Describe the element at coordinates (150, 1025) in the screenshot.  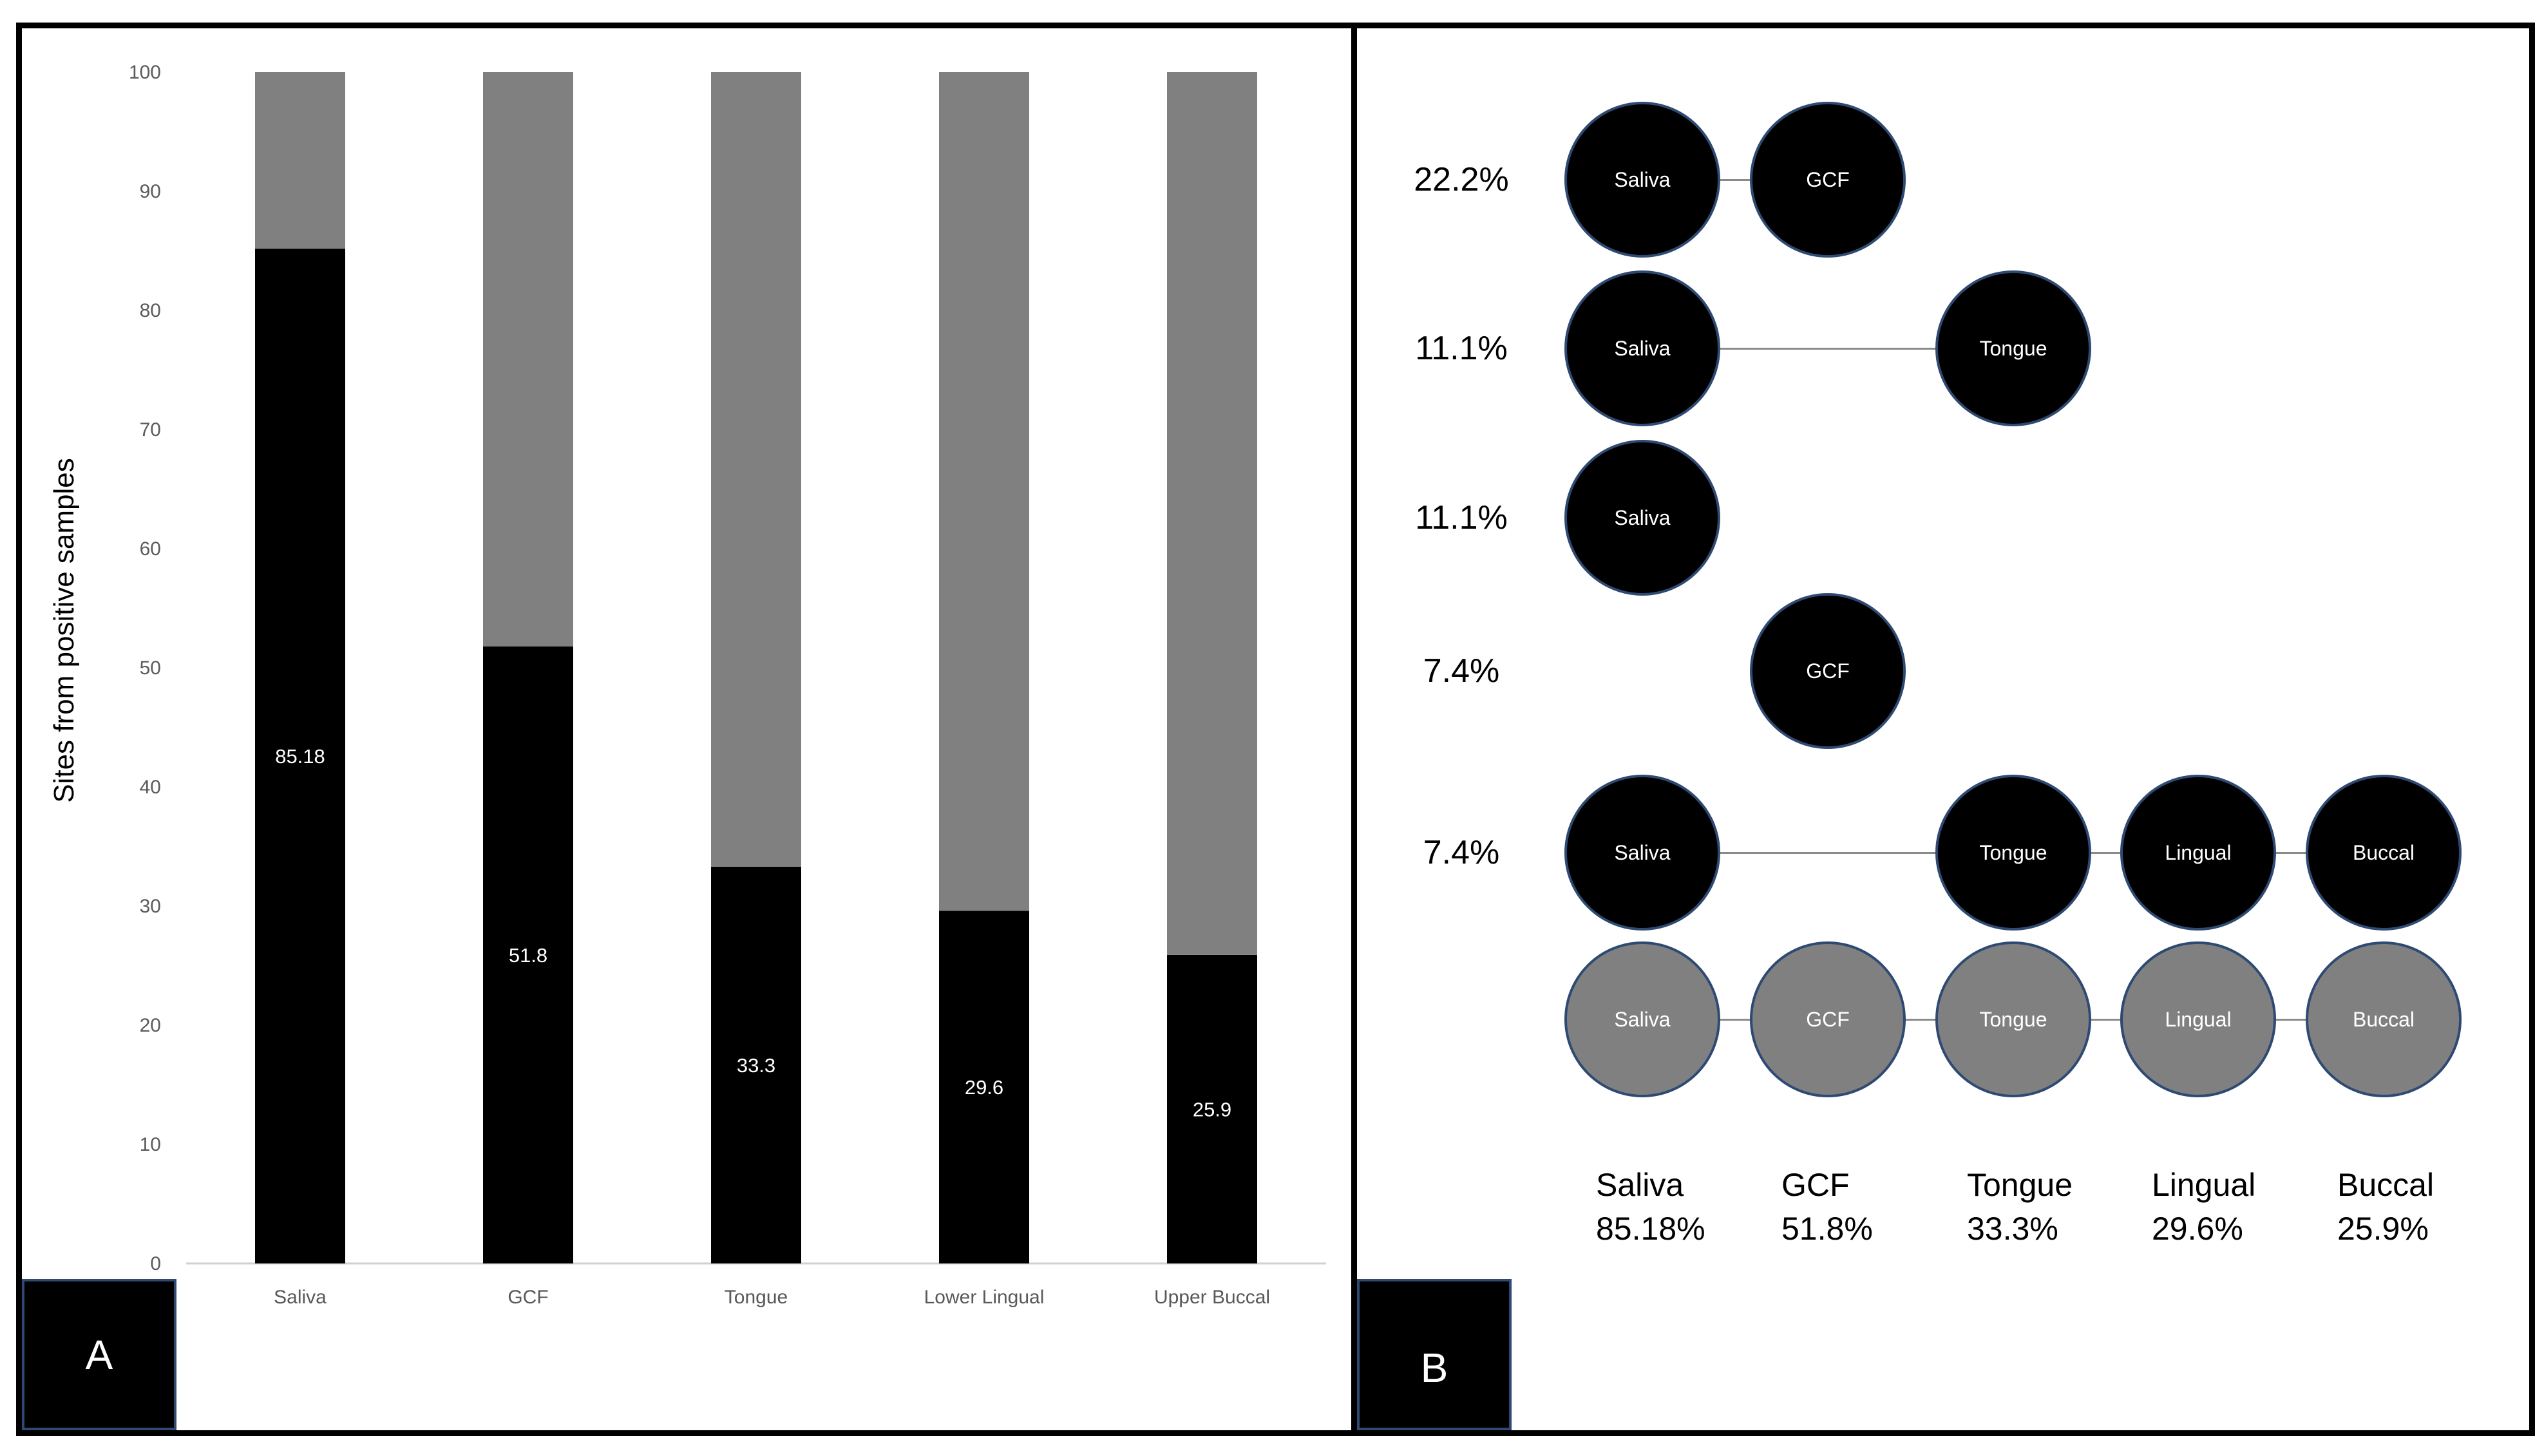
I see `y-tick-label: 20` at that location.